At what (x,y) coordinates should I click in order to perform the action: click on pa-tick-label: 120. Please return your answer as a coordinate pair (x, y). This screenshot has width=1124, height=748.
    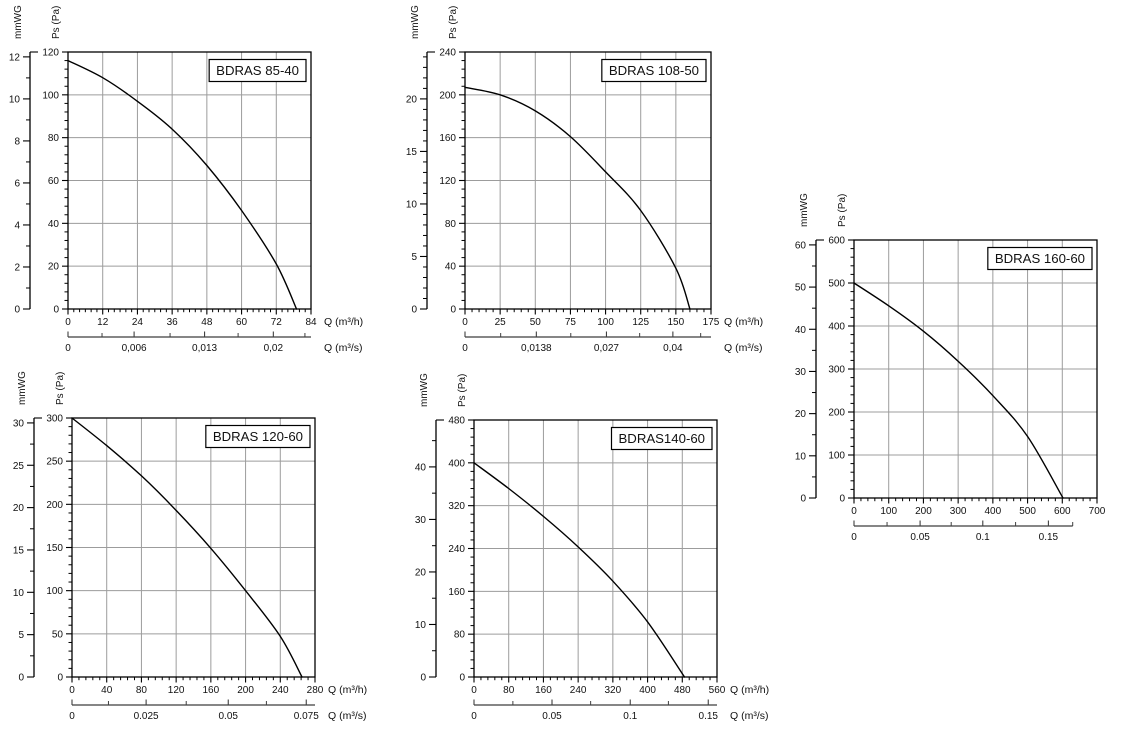
    Looking at the image, I should click on (447, 181).